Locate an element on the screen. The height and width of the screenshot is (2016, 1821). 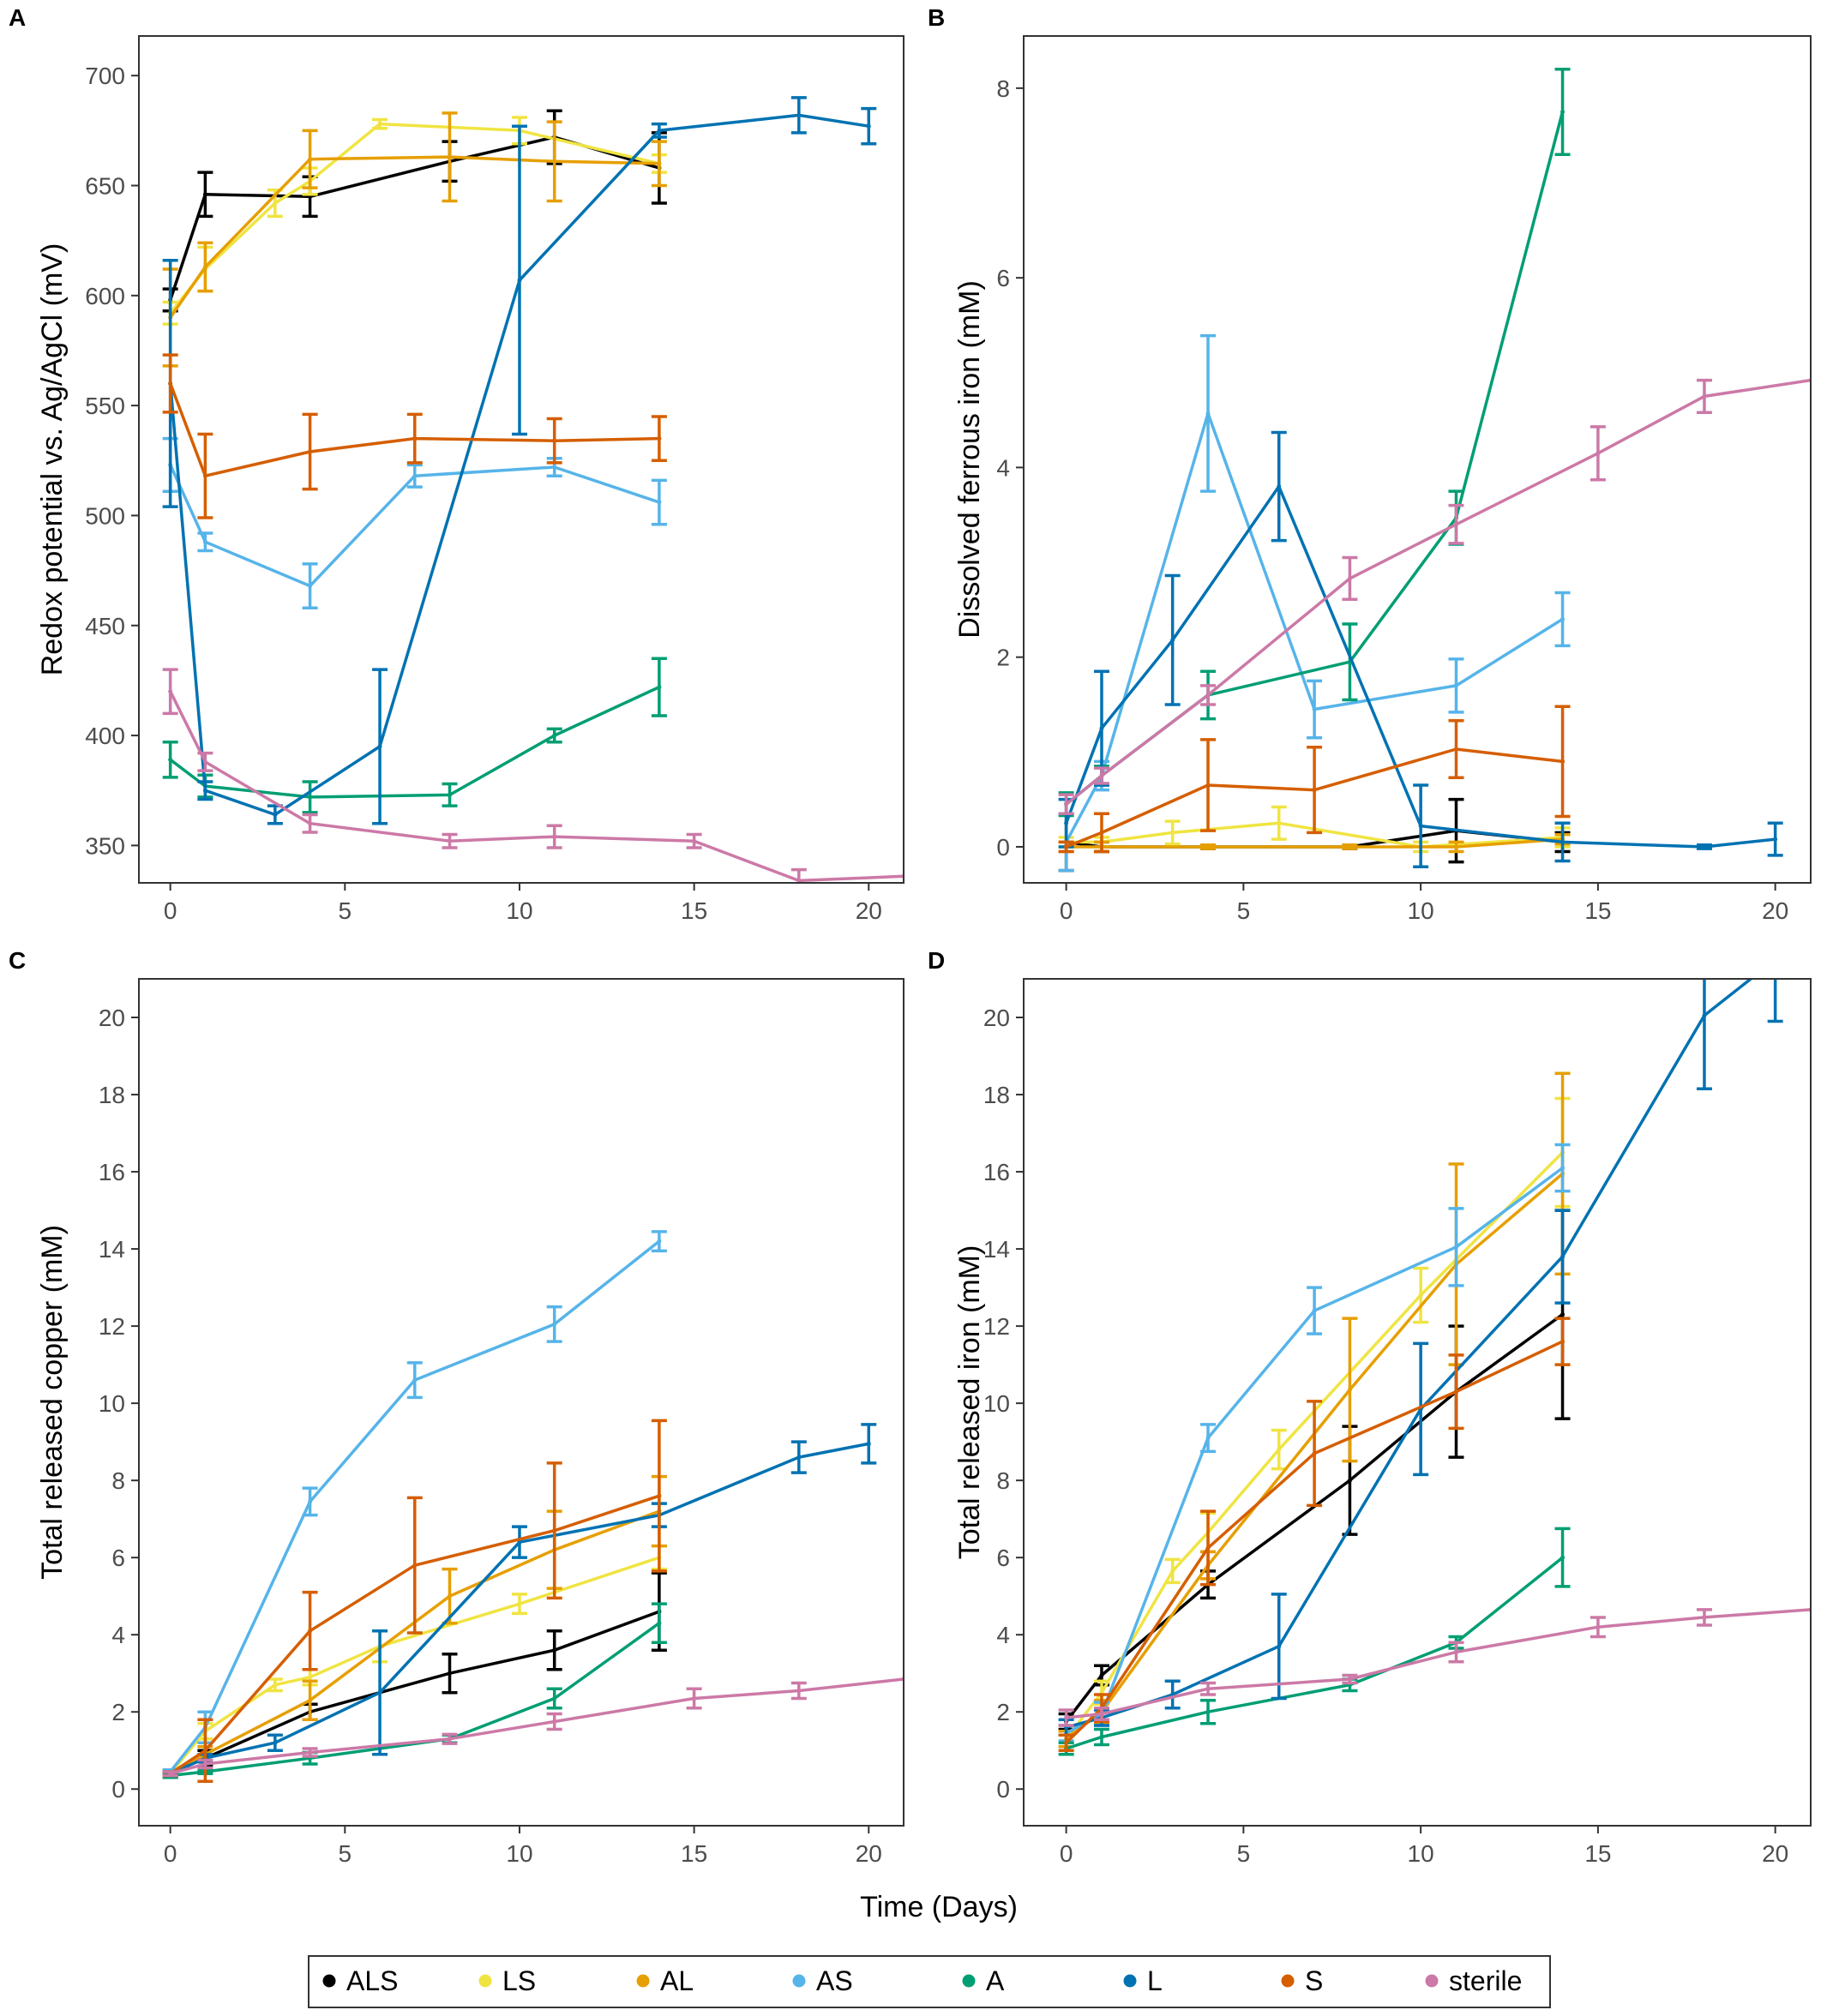
y-tick-label: 4 is located at coordinates (1003, 468).